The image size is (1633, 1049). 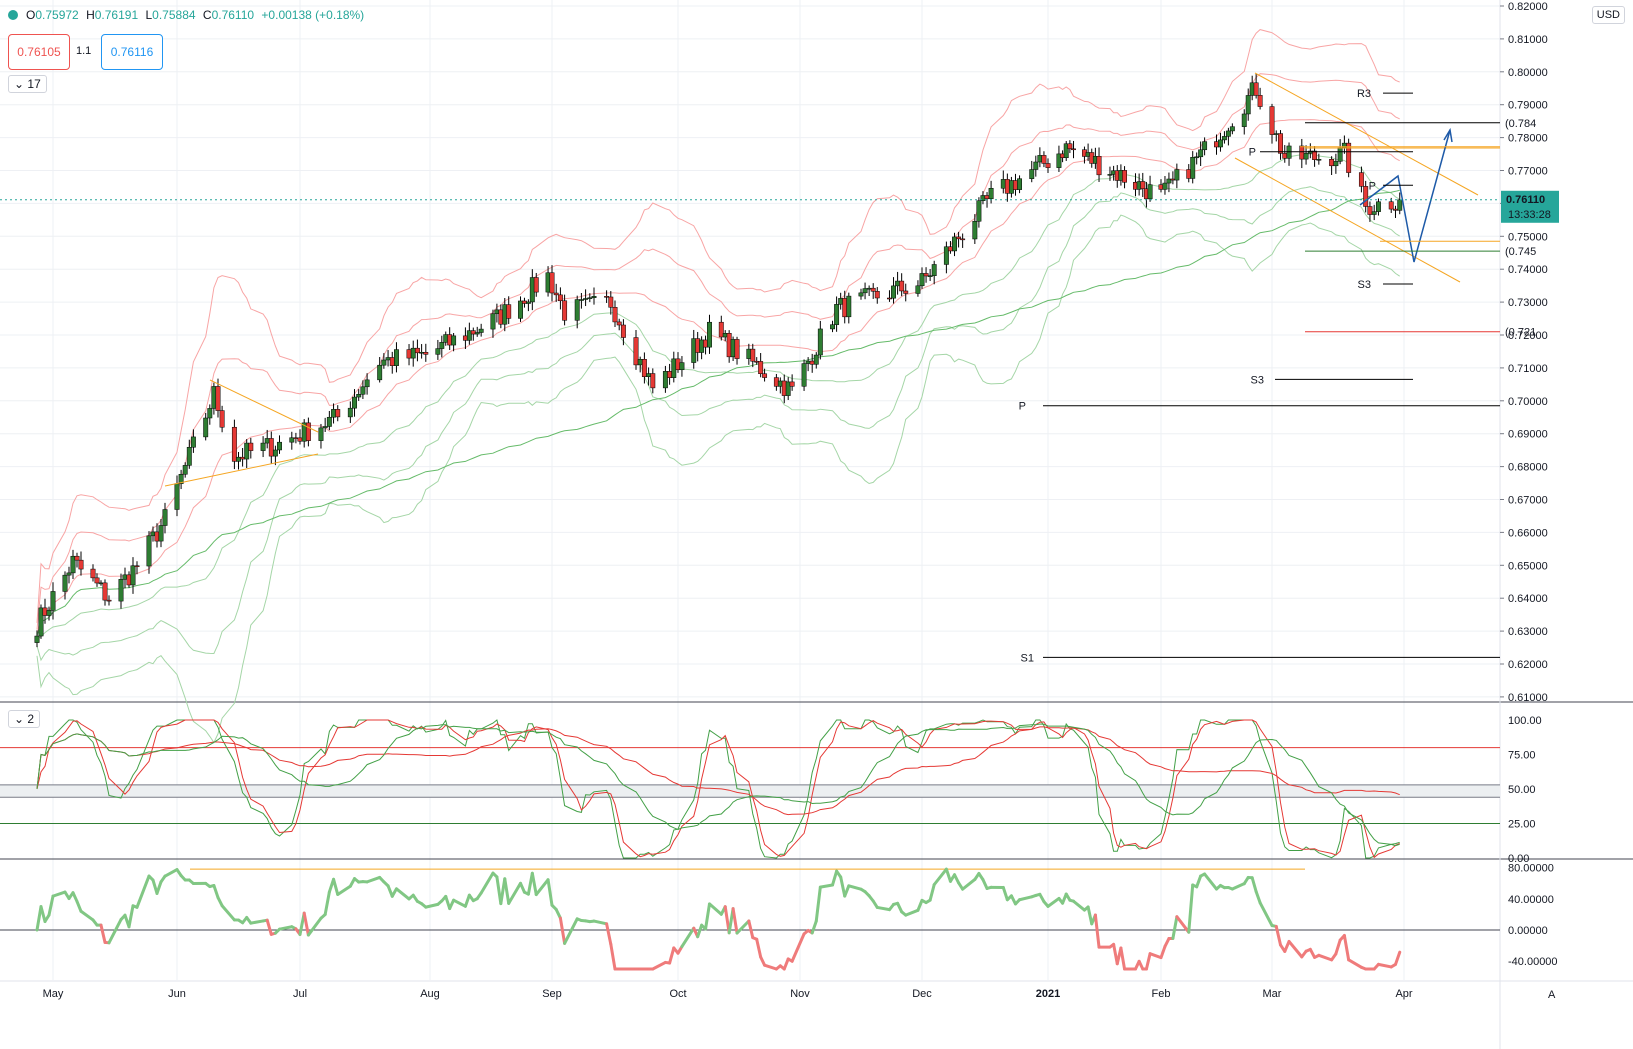 I want to click on arrow-head-icon, so click(x=1448, y=135).